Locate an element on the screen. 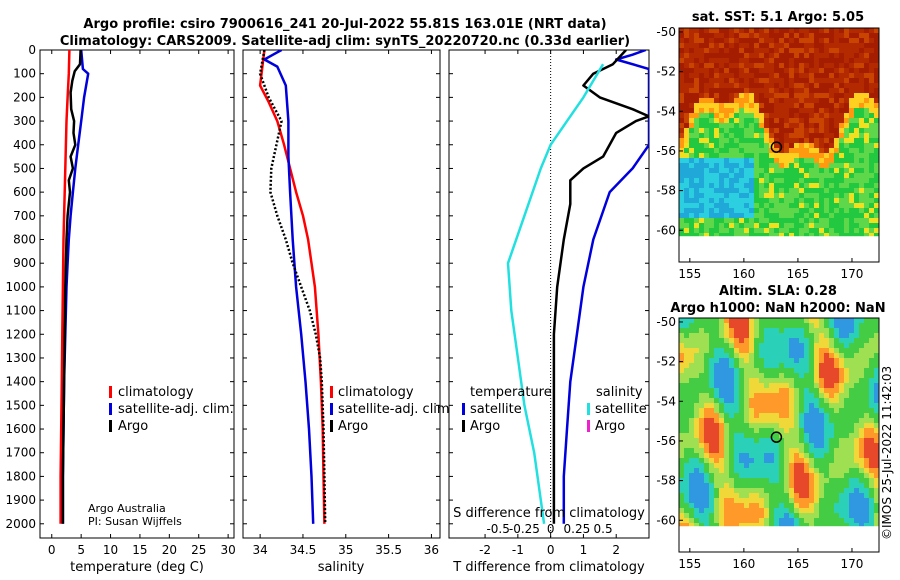 The height and width of the screenshot is (580, 900). temperature-legend-swatch-argo is located at coordinates (110, 426).